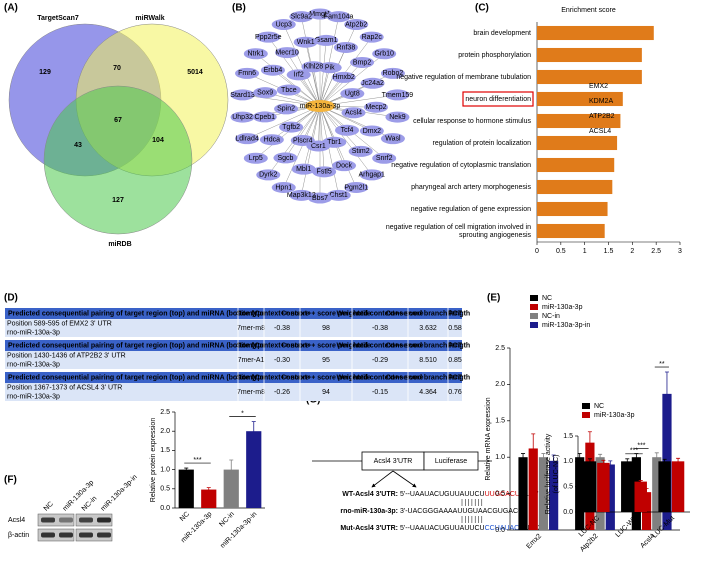  Describe the element at coordinates (326, 328) in the screenshot. I see `table-cell: 98` at that location.